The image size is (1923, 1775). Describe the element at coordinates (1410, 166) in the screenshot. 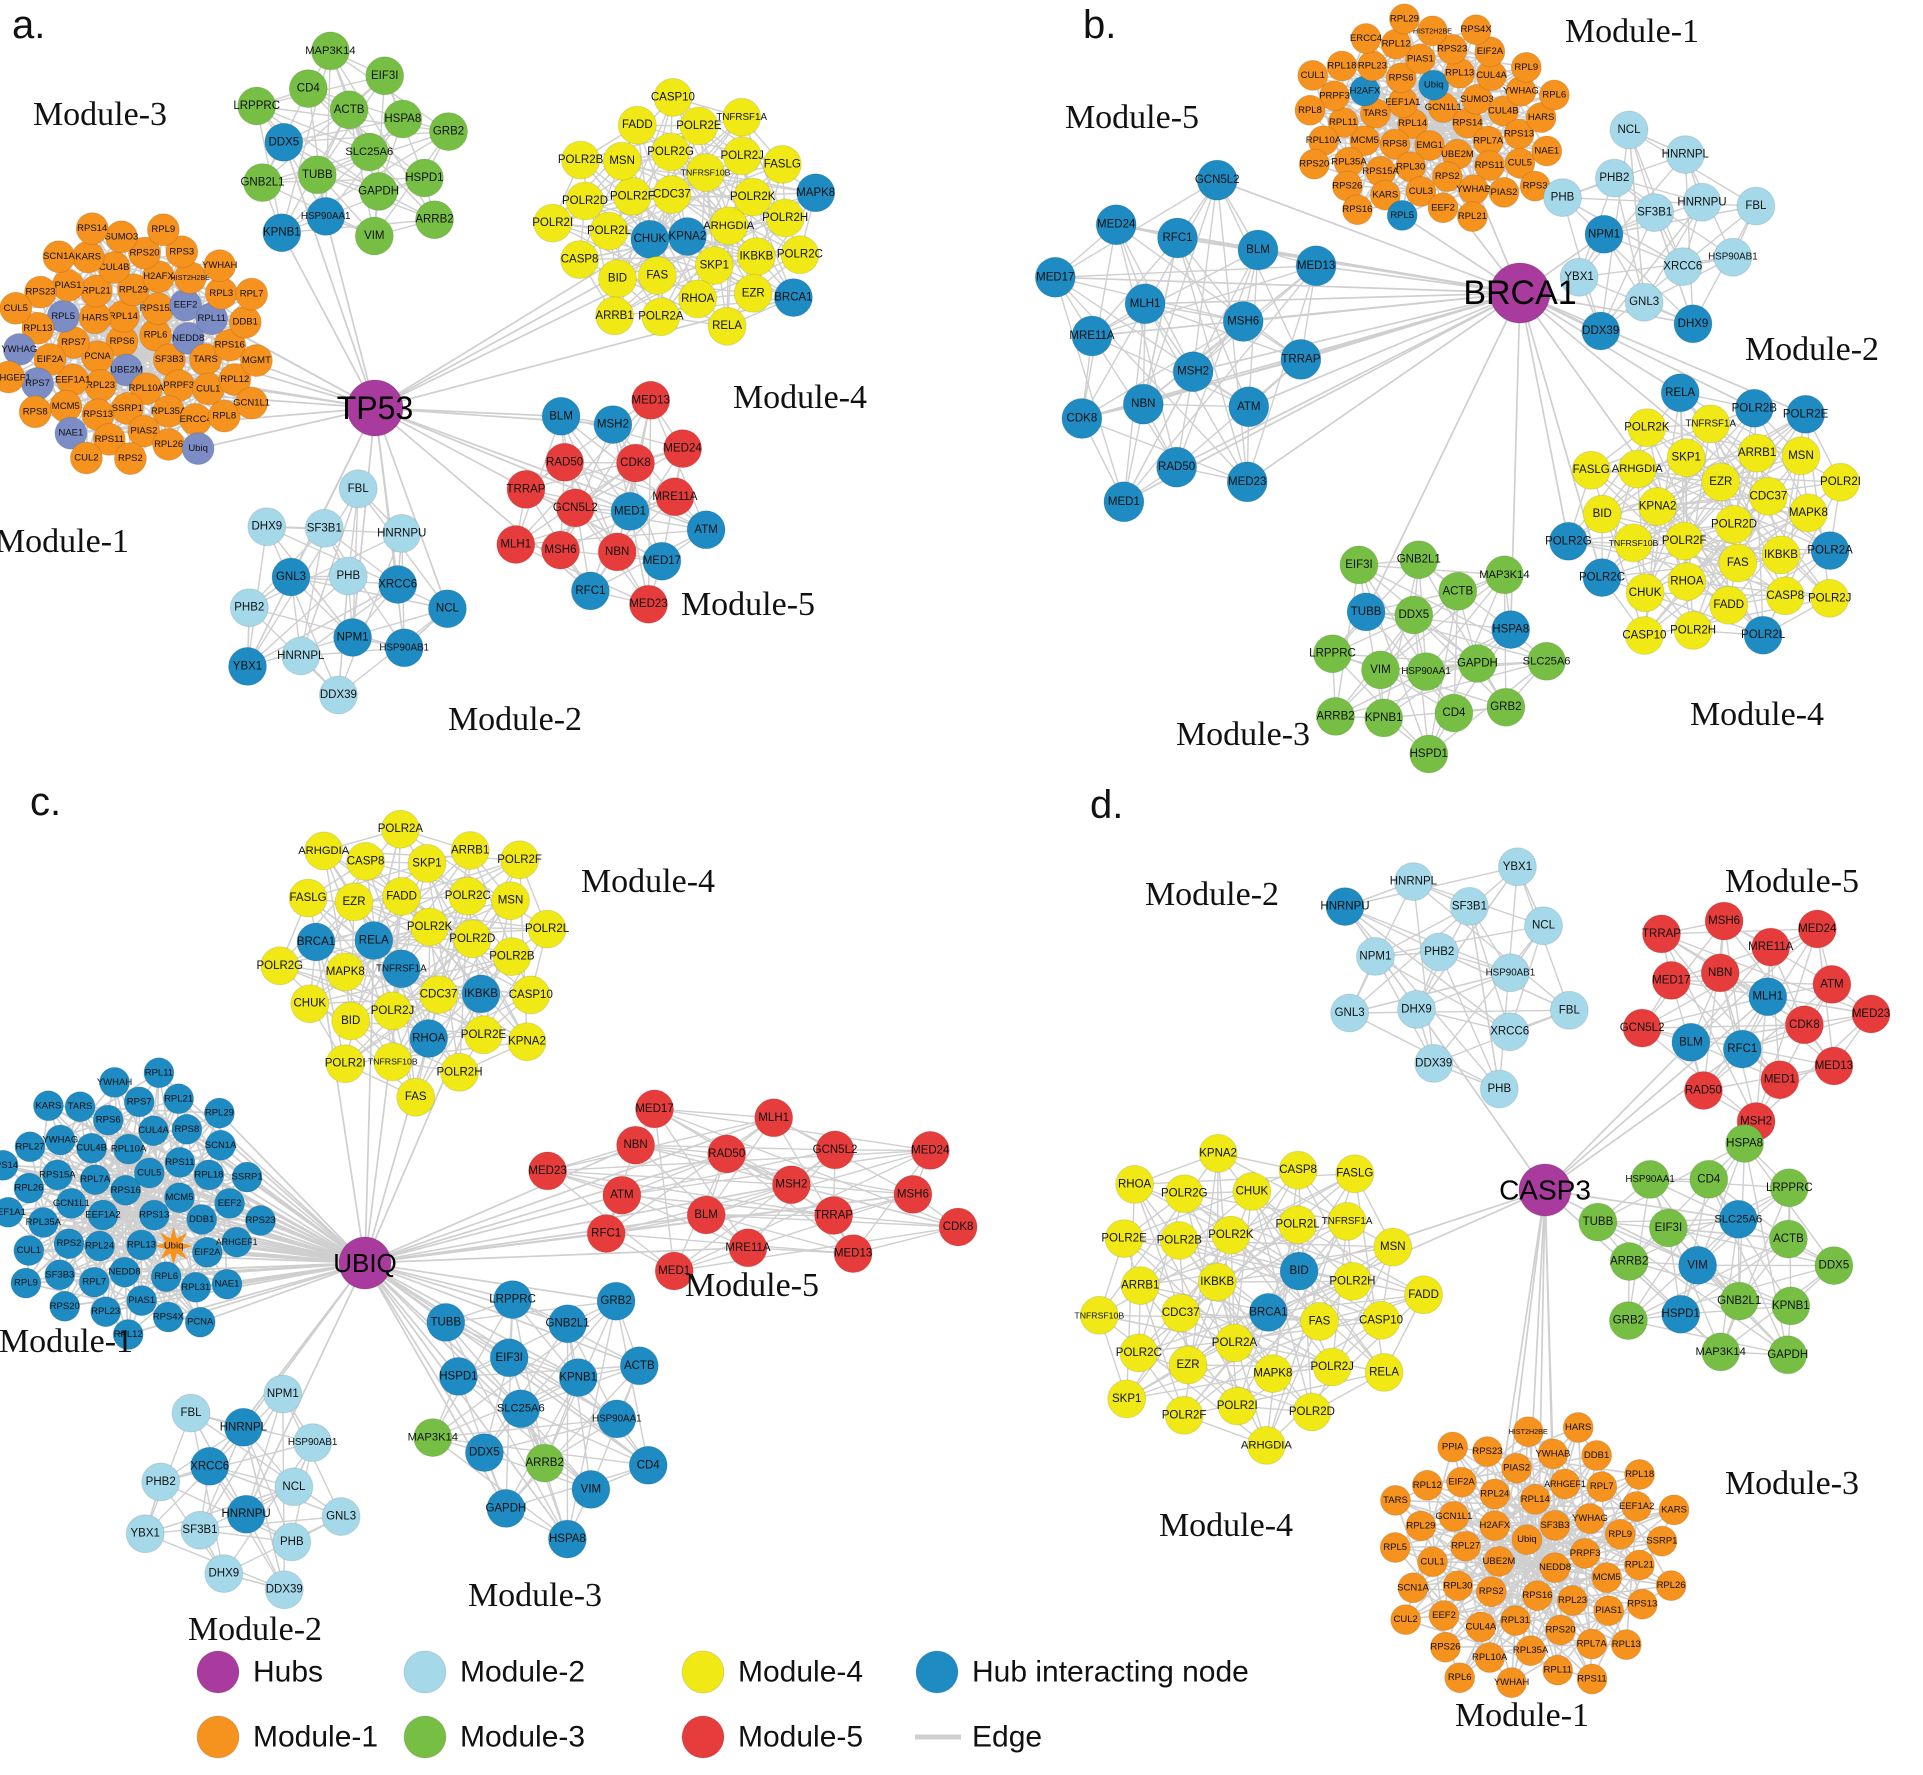

I see `node-label: RPL30` at that location.